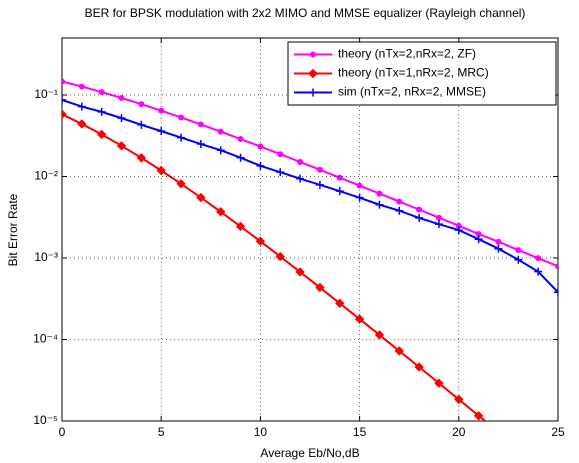  I want to click on legend-label: theory (nTx=2,nRx=2, ZF), so click(407, 54).